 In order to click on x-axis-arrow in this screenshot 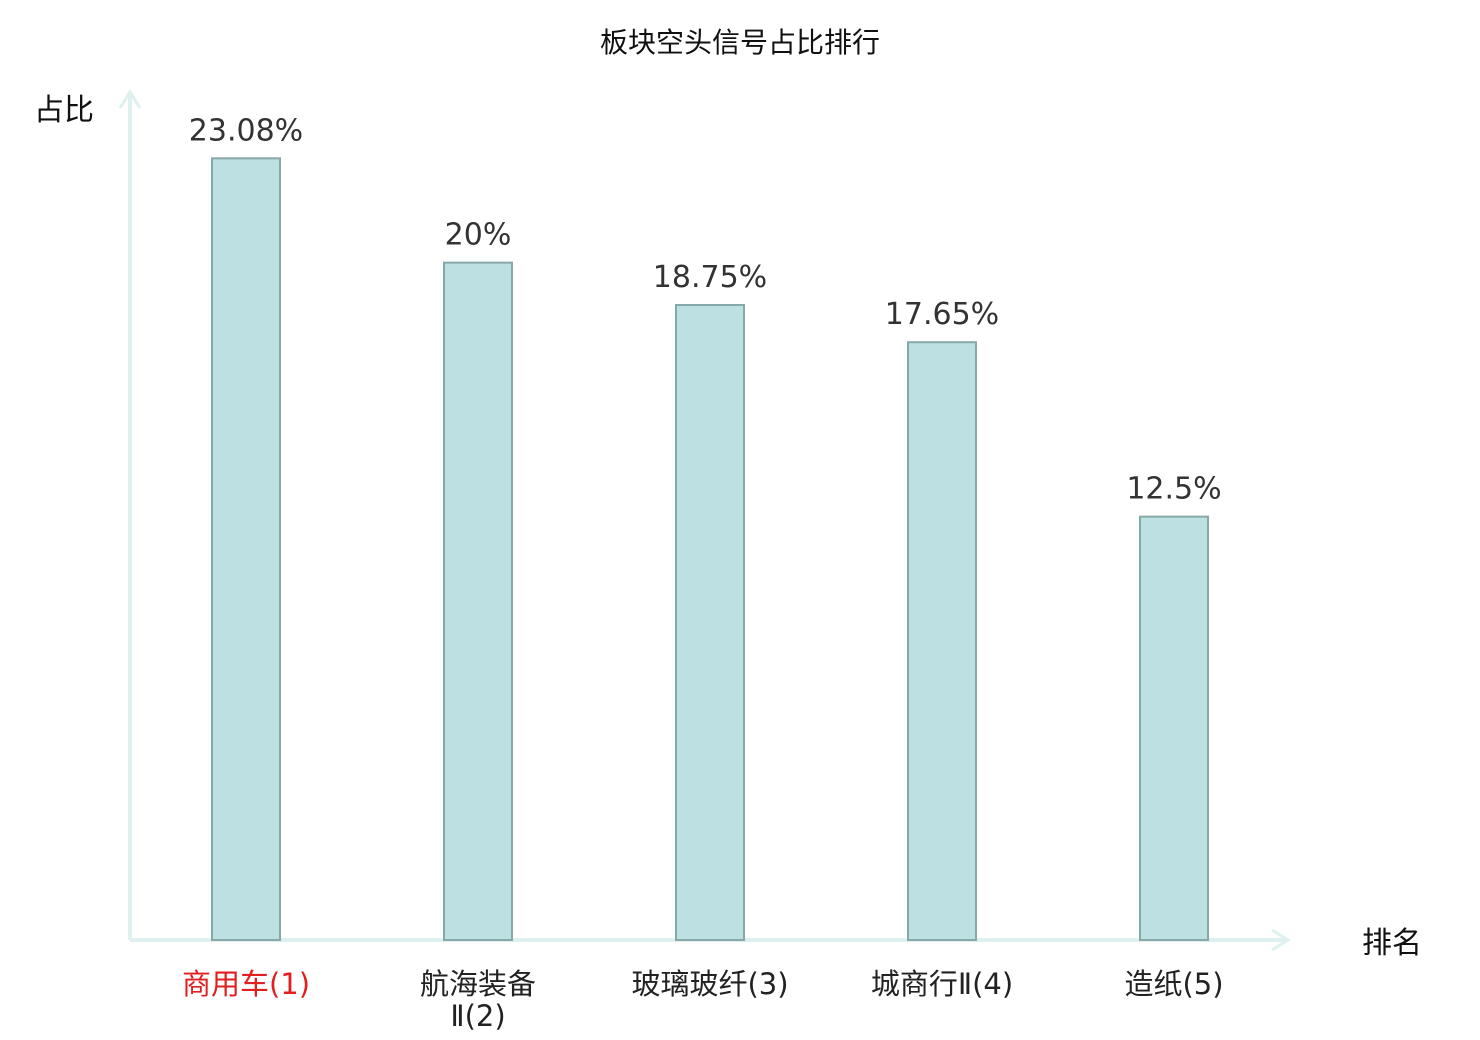, I will do `click(1281, 940)`.